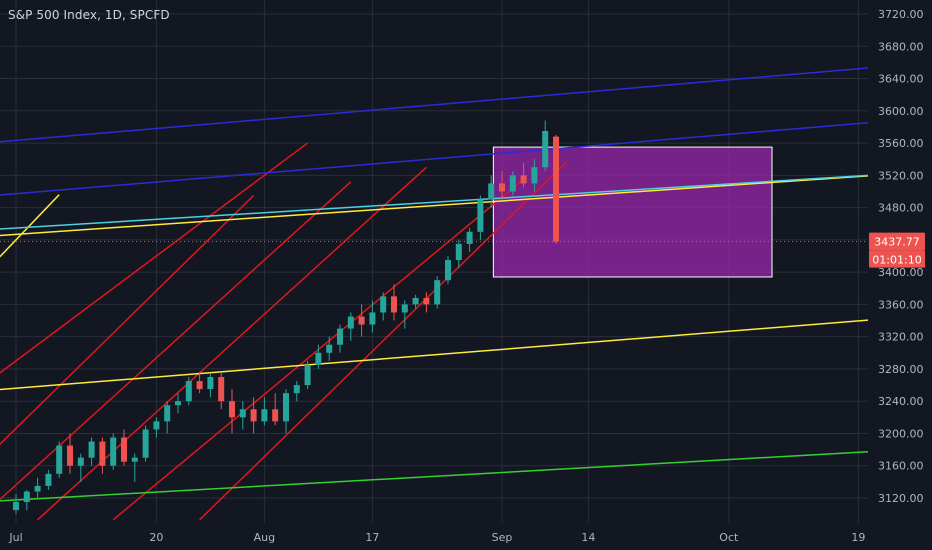 This screenshot has width=932, height=550. What do you see at coordinates (502, 537) in the screenshot?
I see `x-tick-label: Sep` at bounding box center [502, 537].